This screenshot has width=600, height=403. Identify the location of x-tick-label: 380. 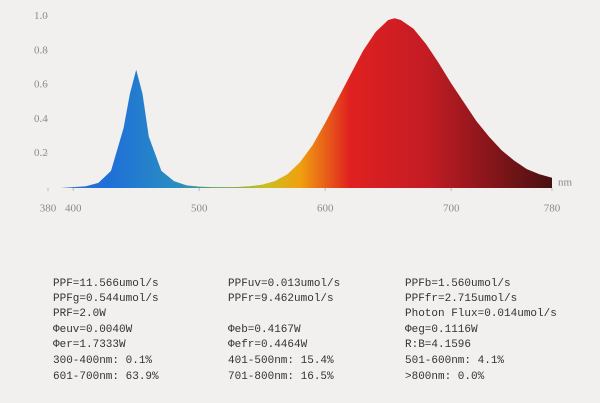
(48, 209).